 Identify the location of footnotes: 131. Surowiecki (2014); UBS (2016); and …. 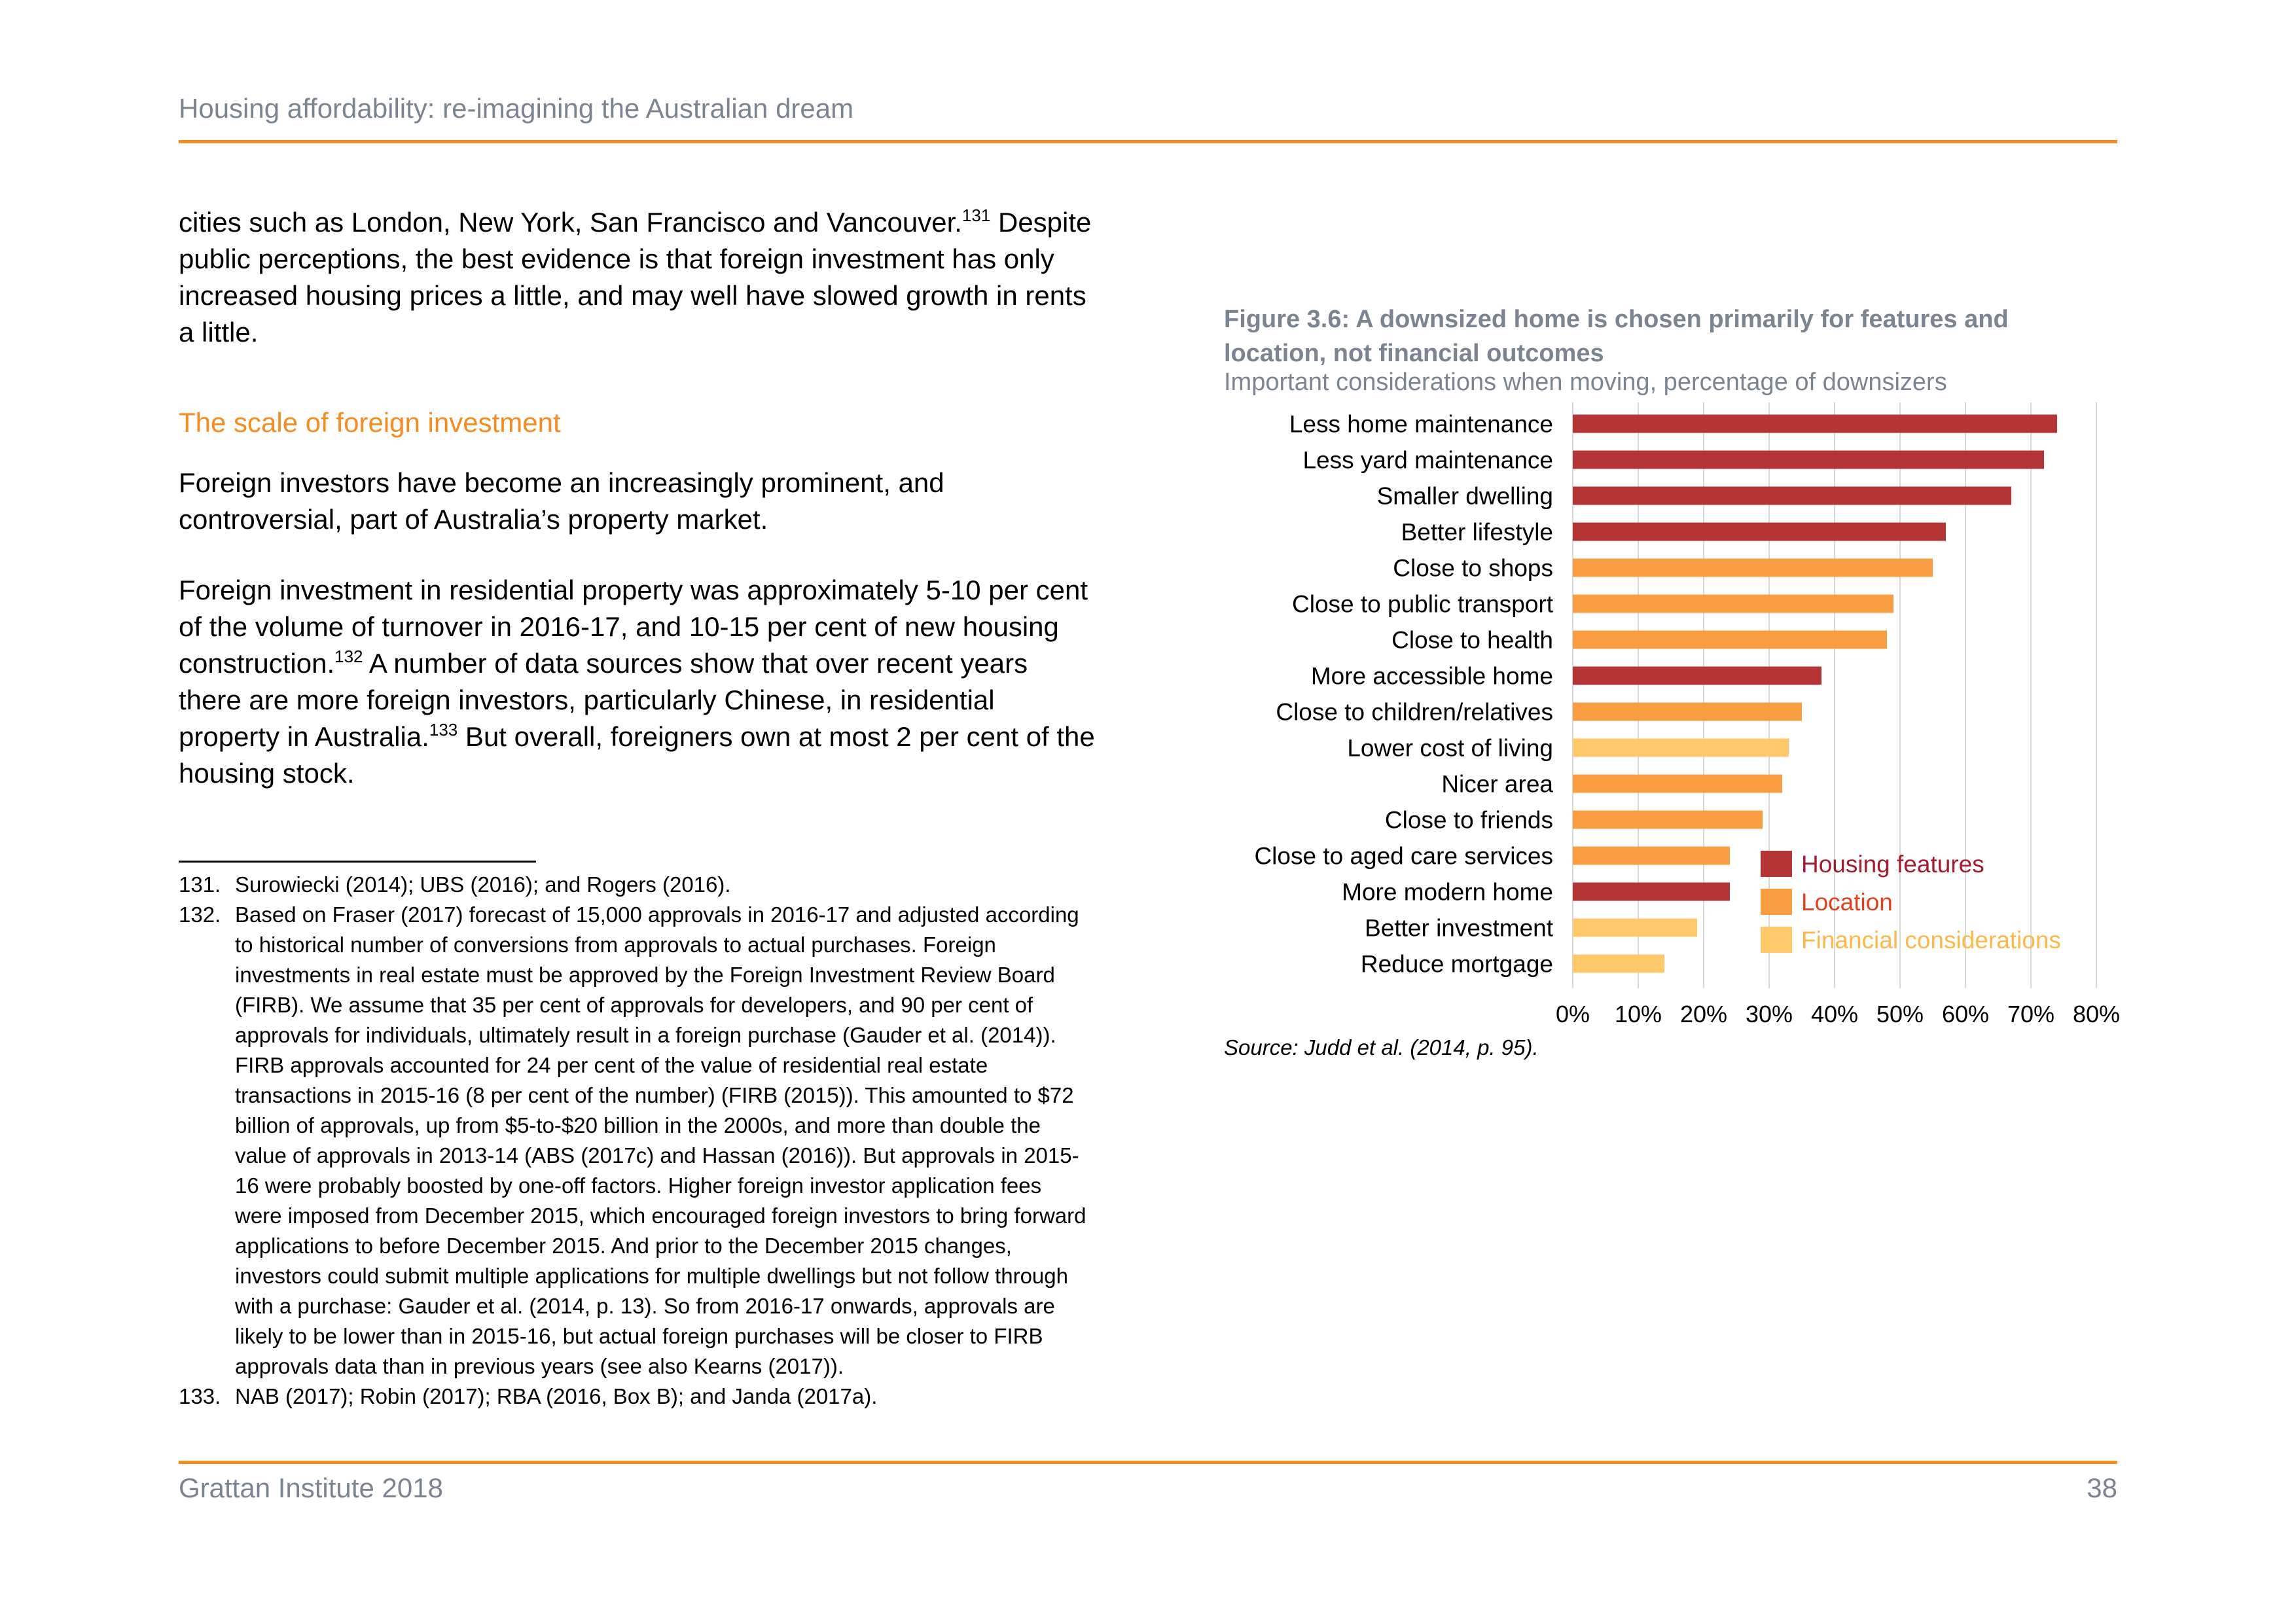
(633, 1141).